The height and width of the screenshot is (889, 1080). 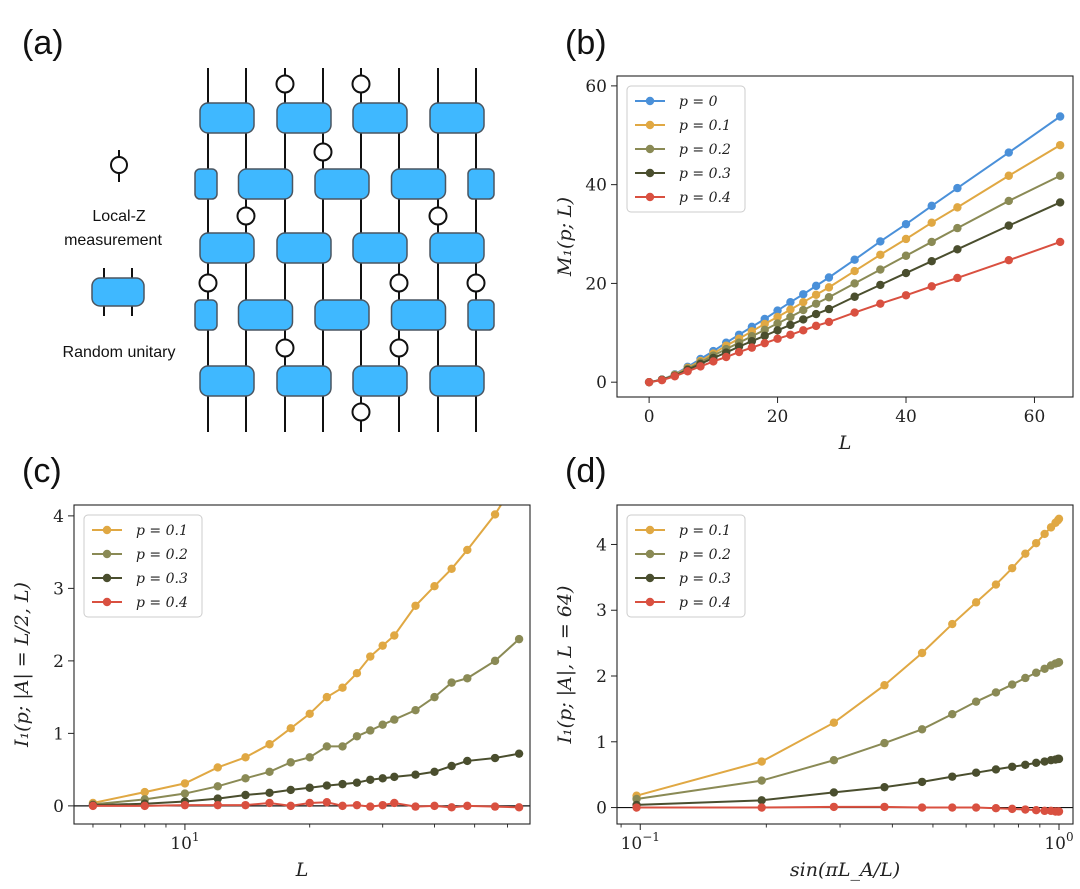 I want to click on y-tick-label: 20, so click(x=596, y=284).